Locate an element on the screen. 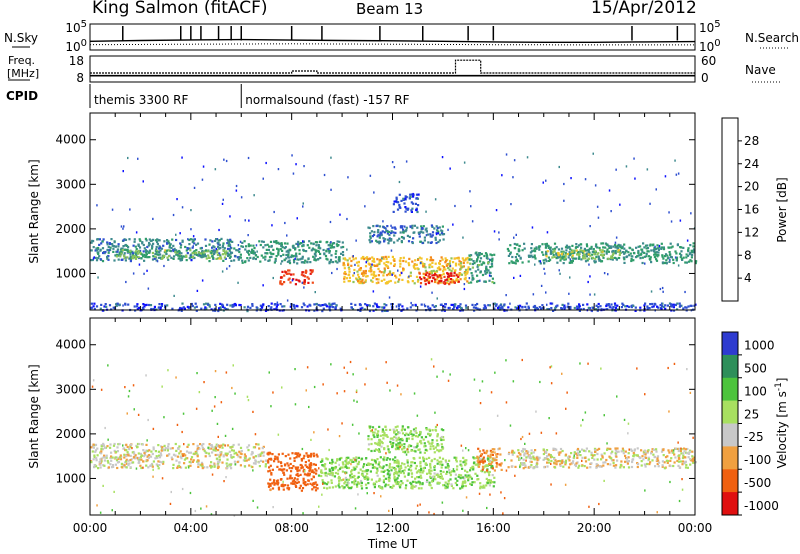  freq-left-tick-top: 18 is located at coordinates (76, 61).